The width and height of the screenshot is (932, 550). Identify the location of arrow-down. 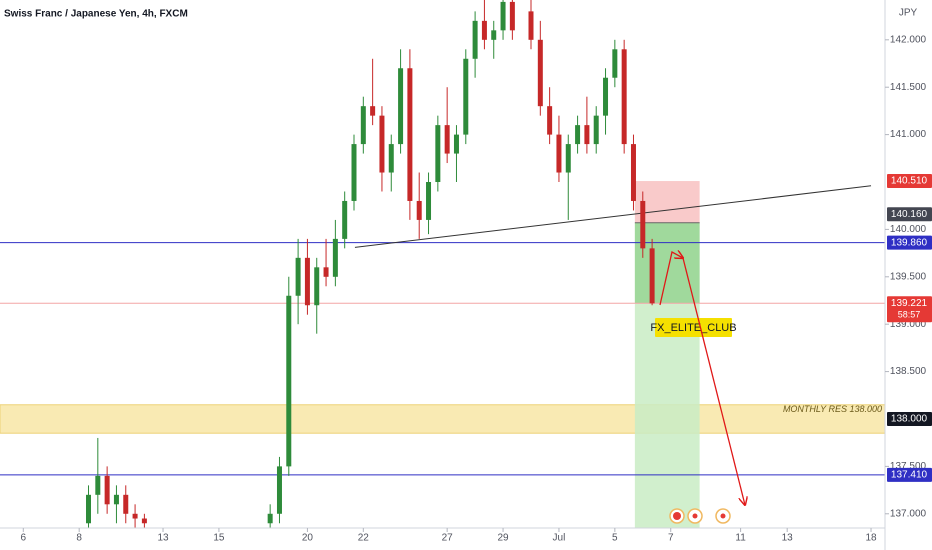
(713, 381).